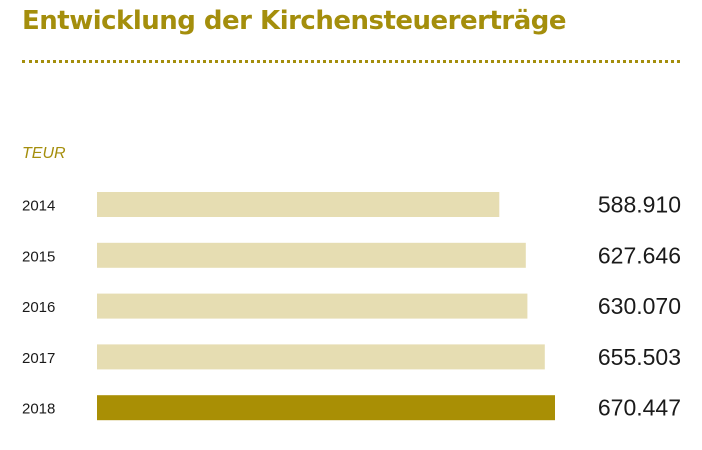 The width and height of the screenshot is (702, 450). What do you see at coordinates (311, 255) in the screenshot?
I see `bar-2015` at bounding box center [311, 255].